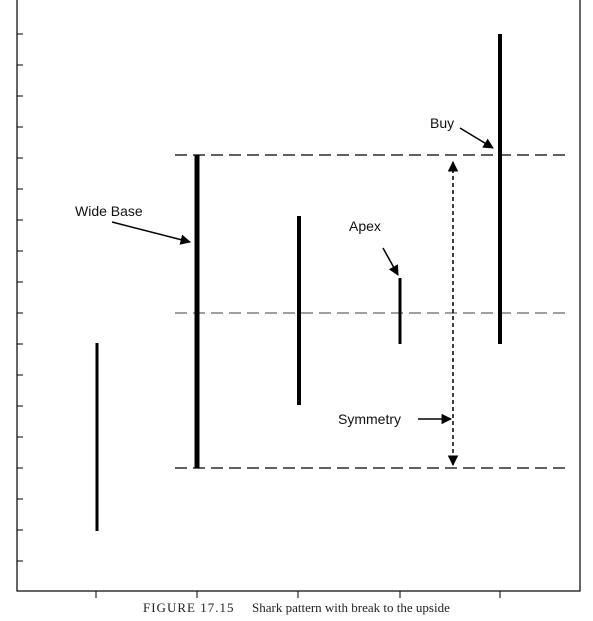 The height and width of the screenshot is (621, 593). What do you see at coordinates (369, 419) in the screenshot?
I see `annotation: Symmetry` at bounding box center [369, 419].